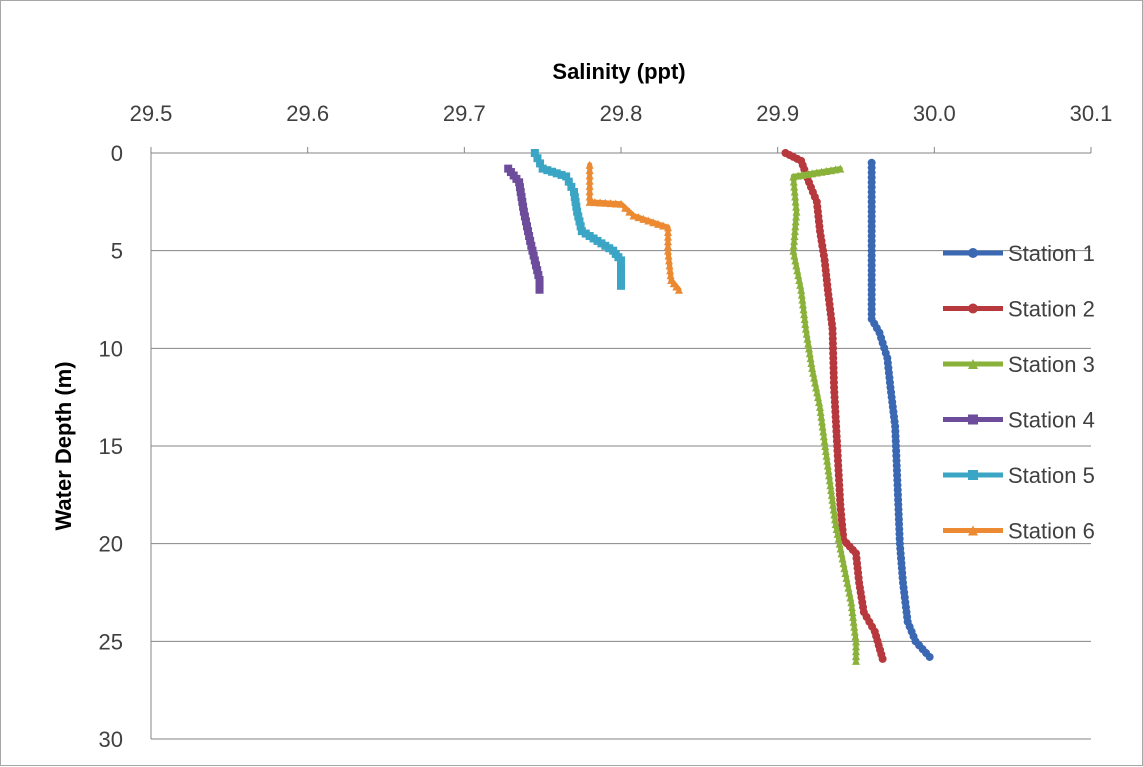 The width and height of the screenshot is (1143, 767). What do you see at coordinates (1051, 475) in the screenshot?
I see `legend-label: Station 5` at bounding box center [1051, 475].